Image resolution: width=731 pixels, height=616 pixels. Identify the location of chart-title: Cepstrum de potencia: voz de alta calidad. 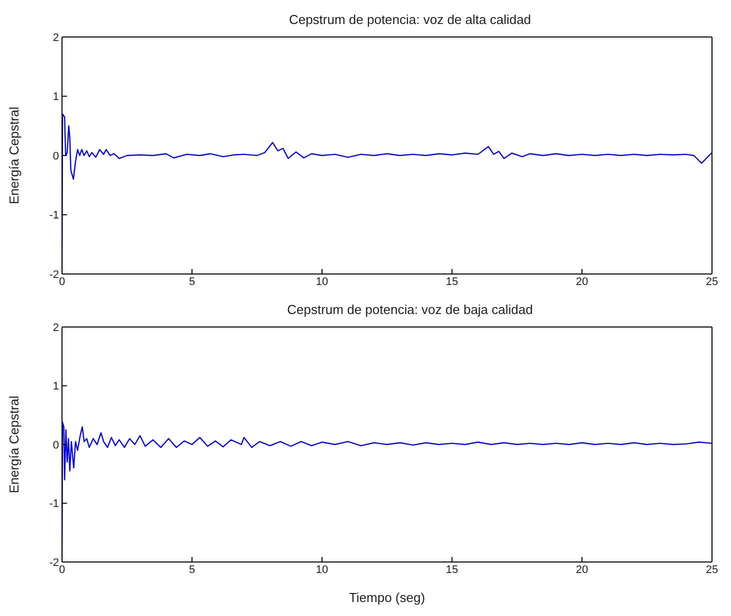
(410, 19).